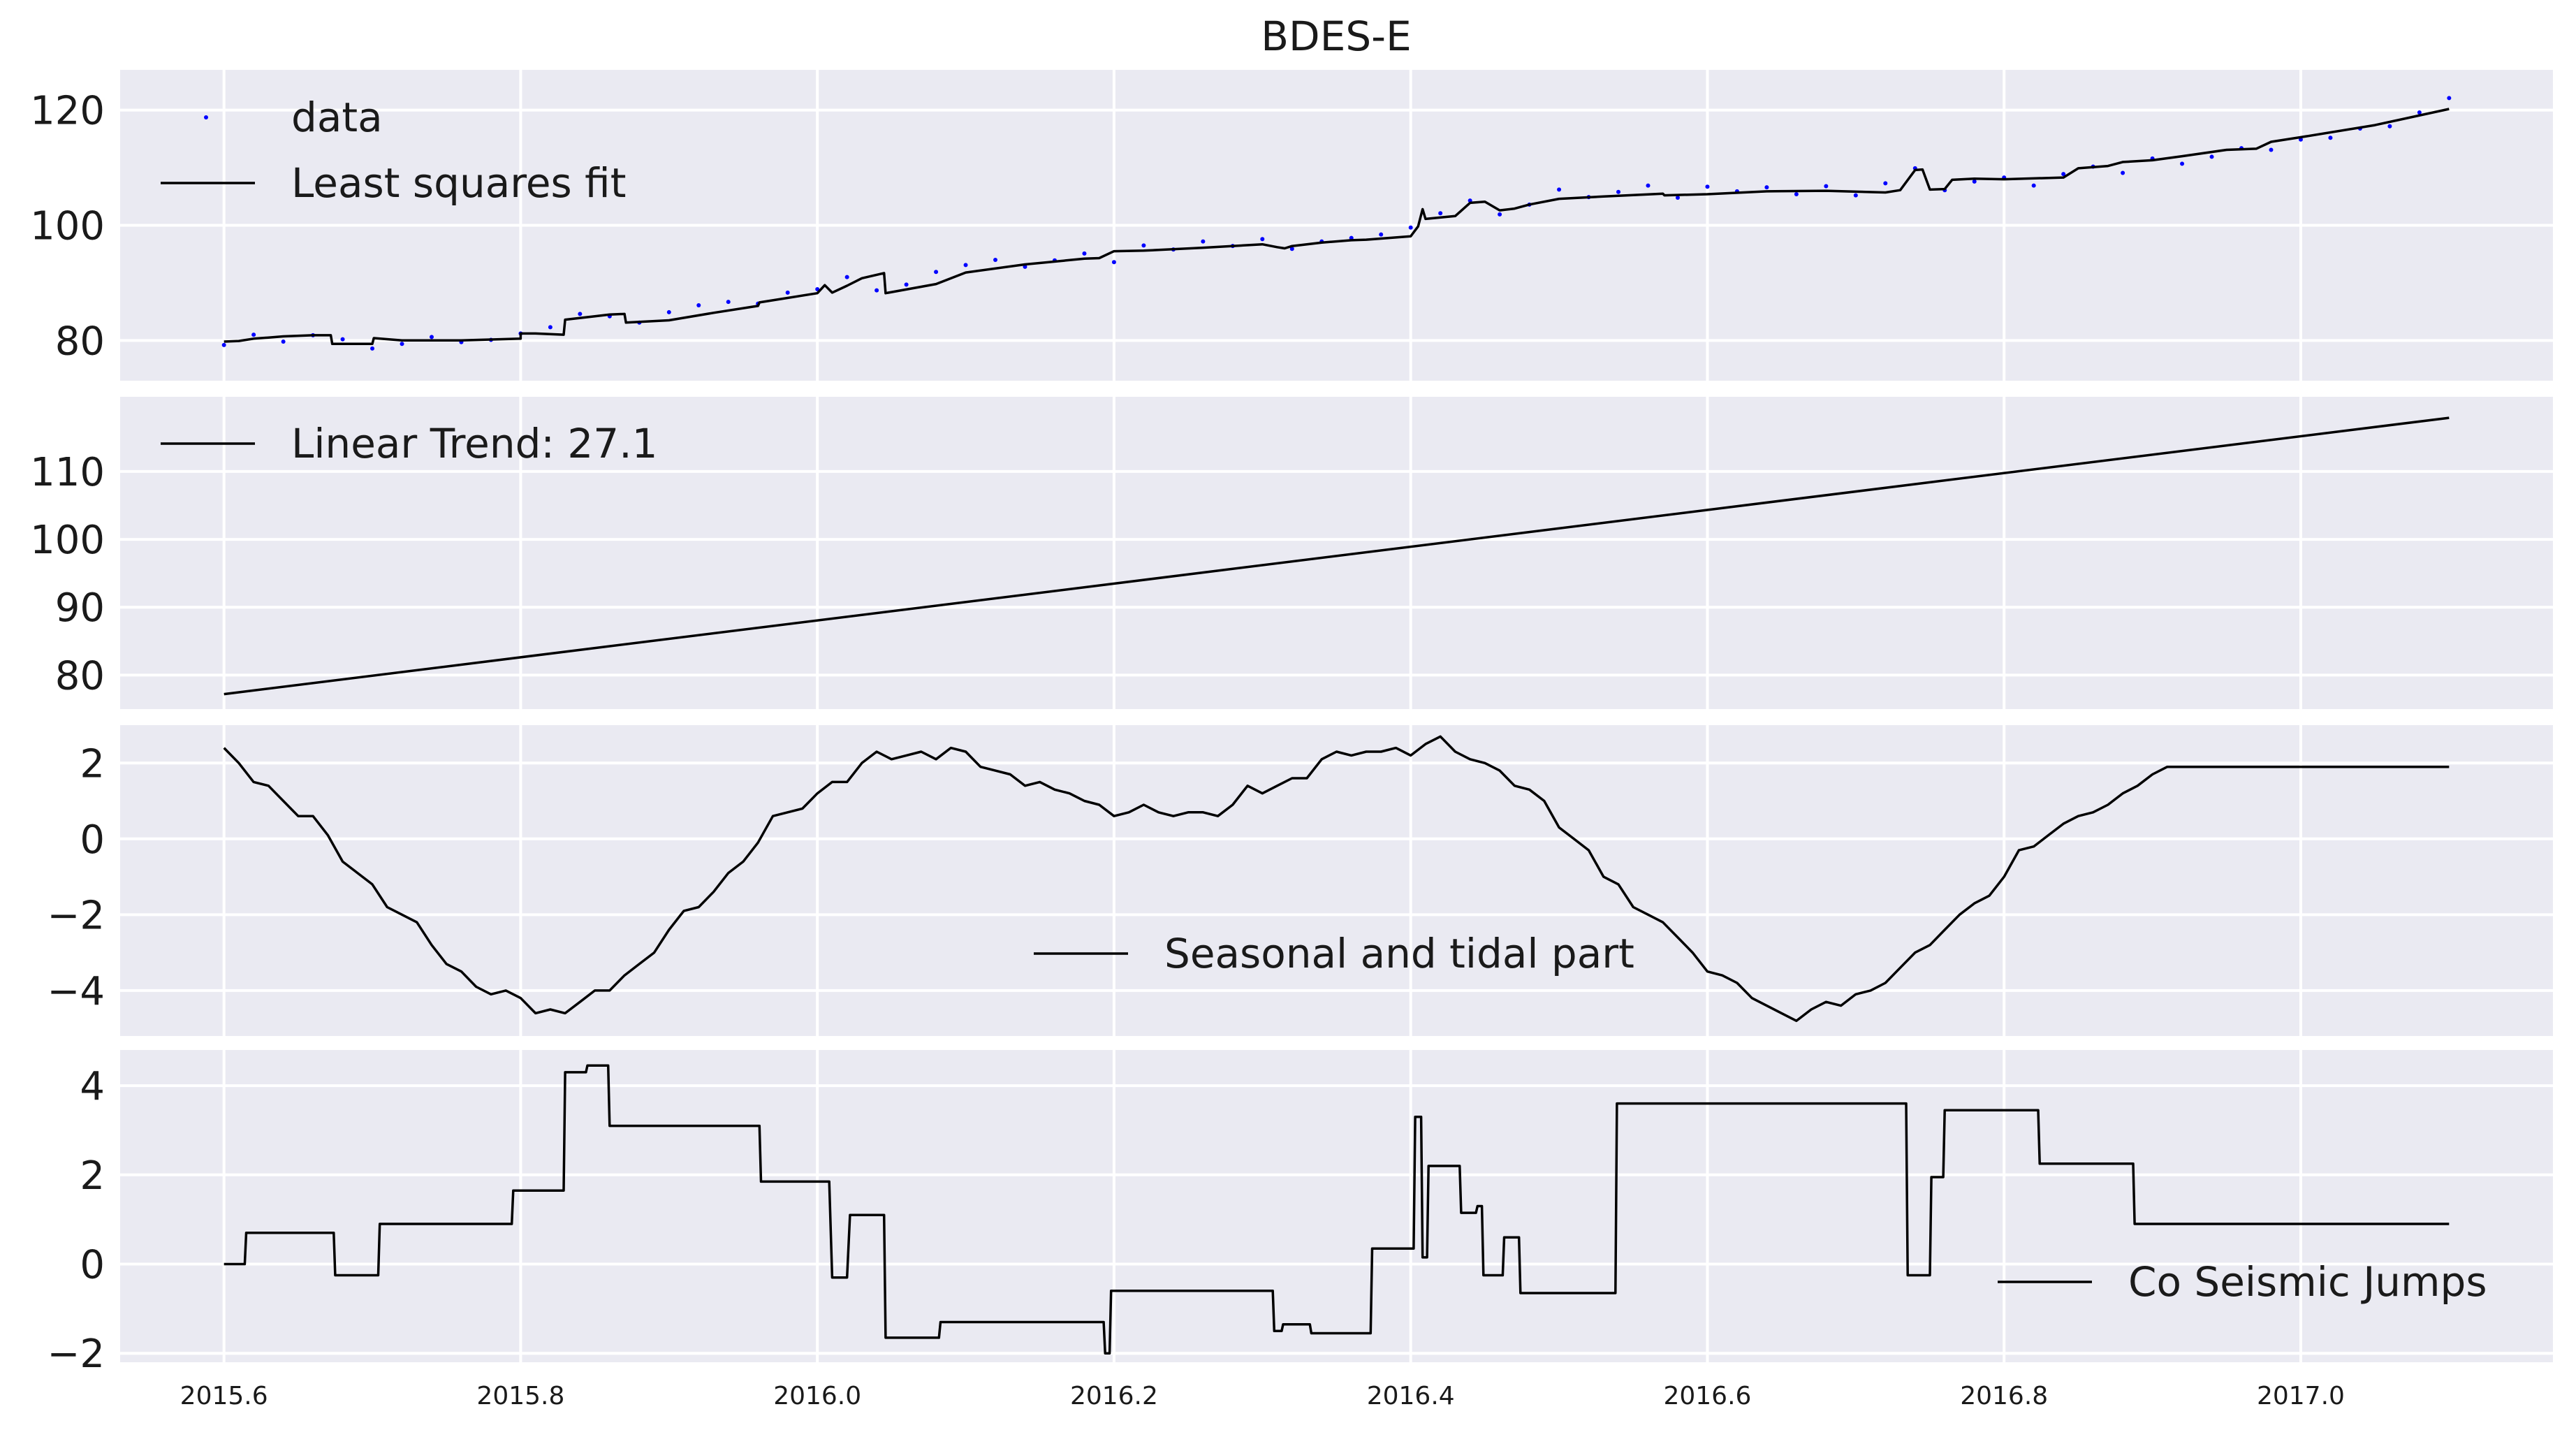 This screenshot has width=2576, height=1430. What do you see at coordinates (67, 111) in the screenshot?
I see `y-tick-label: 120` at bounding box center [67, 111].